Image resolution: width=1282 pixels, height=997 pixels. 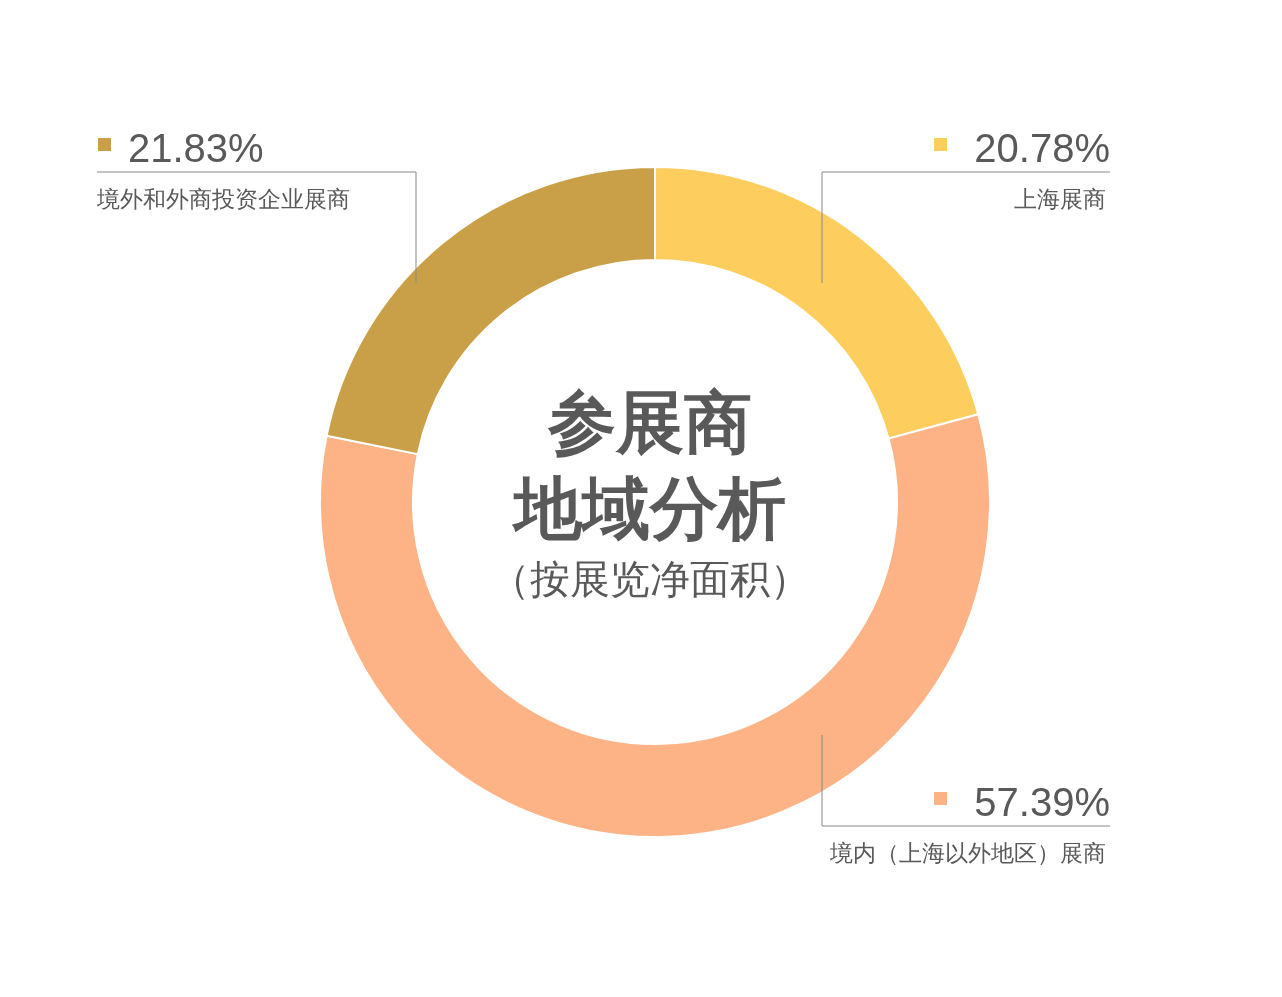 I want to click on data-label: 57.39%, so click(x=1042, y=802).